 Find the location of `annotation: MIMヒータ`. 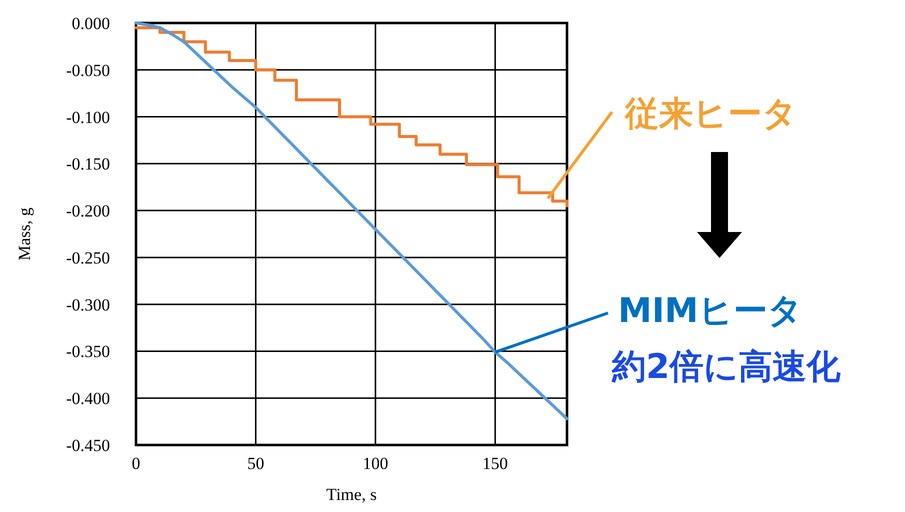

annotation: MIMヒータ is located at coordinates (710, 311).